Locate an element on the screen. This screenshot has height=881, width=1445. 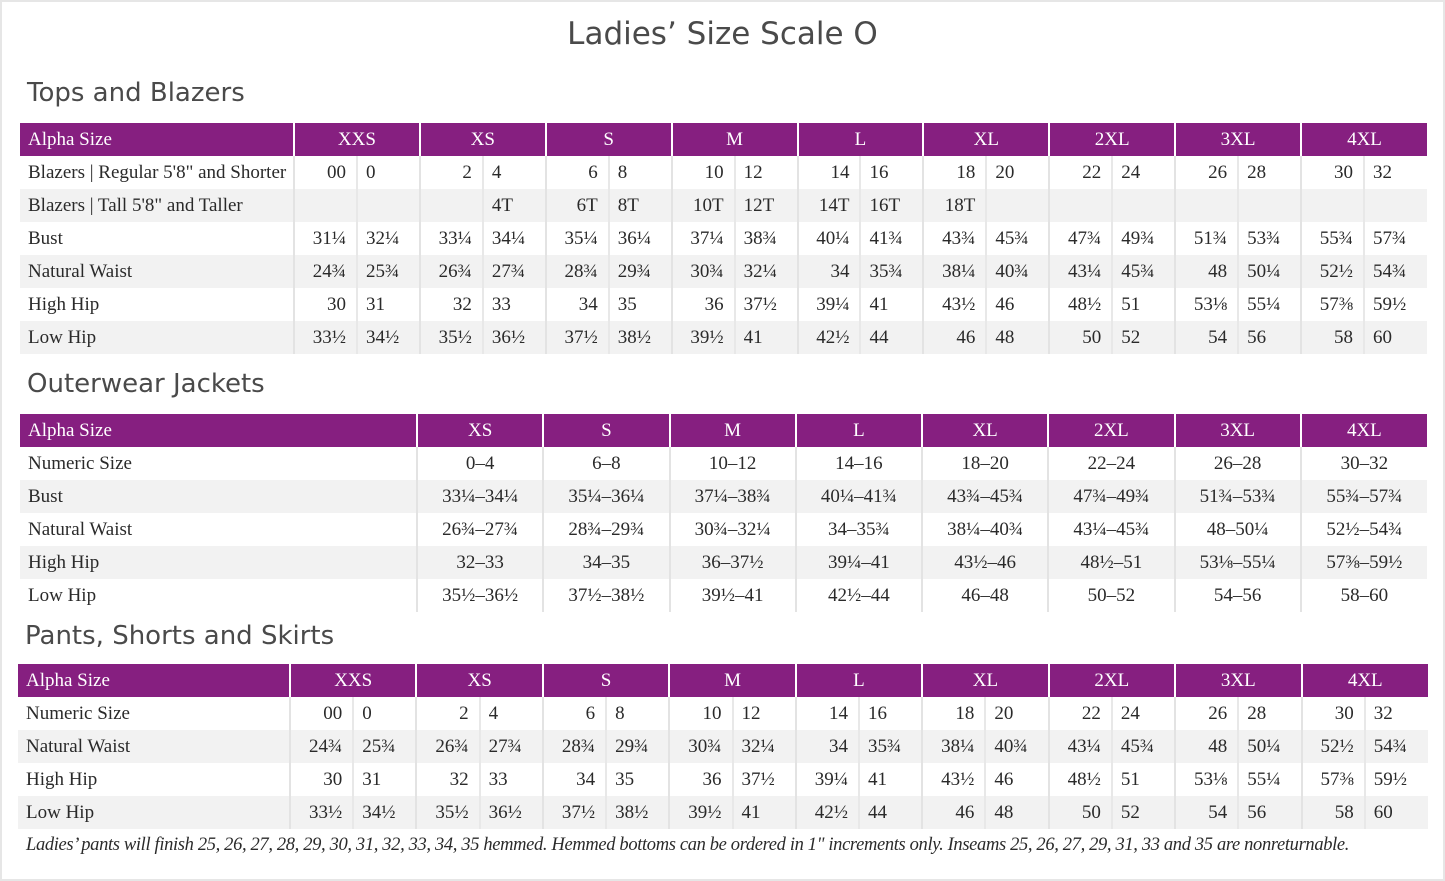
size-value: 37½ is located at coordinates (763, 779).